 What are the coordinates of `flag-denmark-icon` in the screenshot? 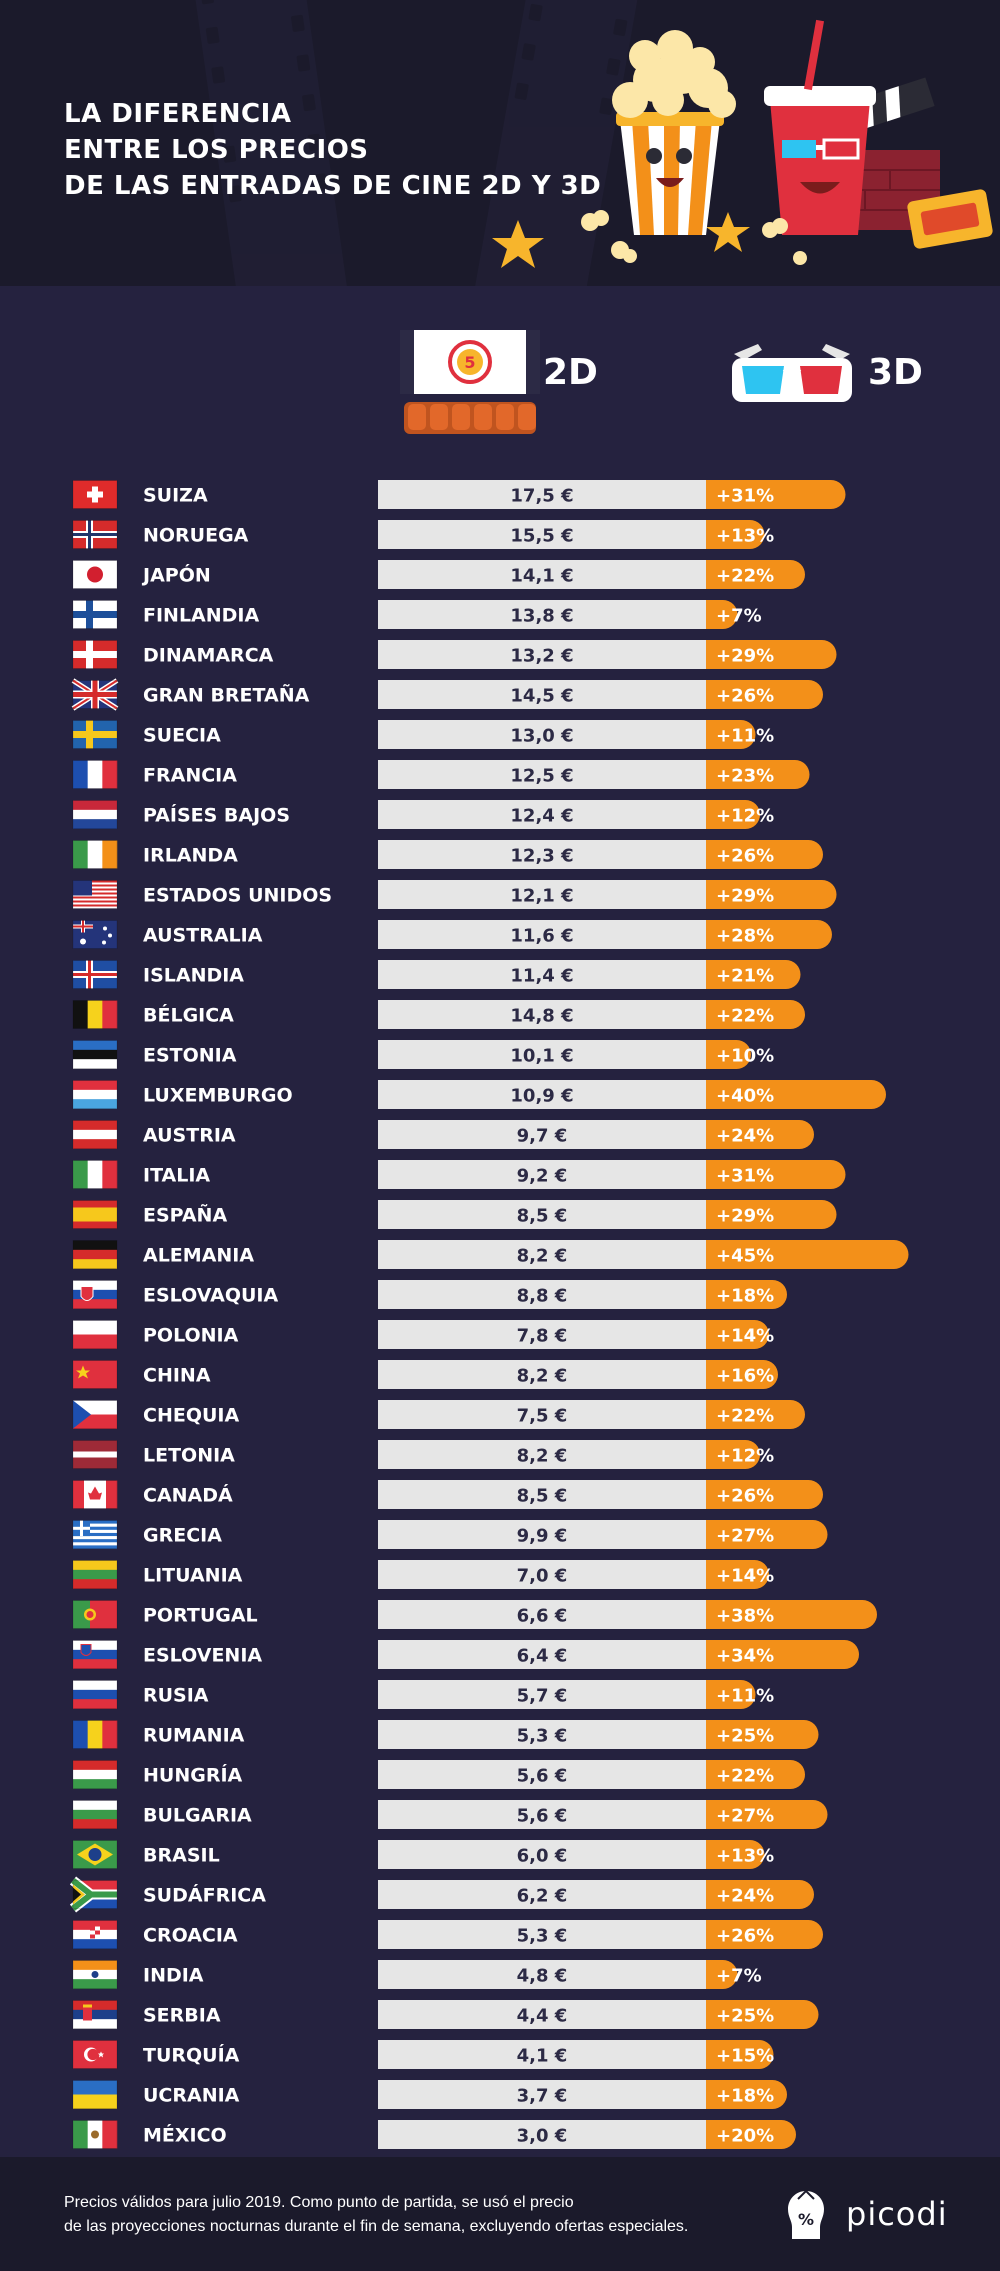 It's located at (95, 654).